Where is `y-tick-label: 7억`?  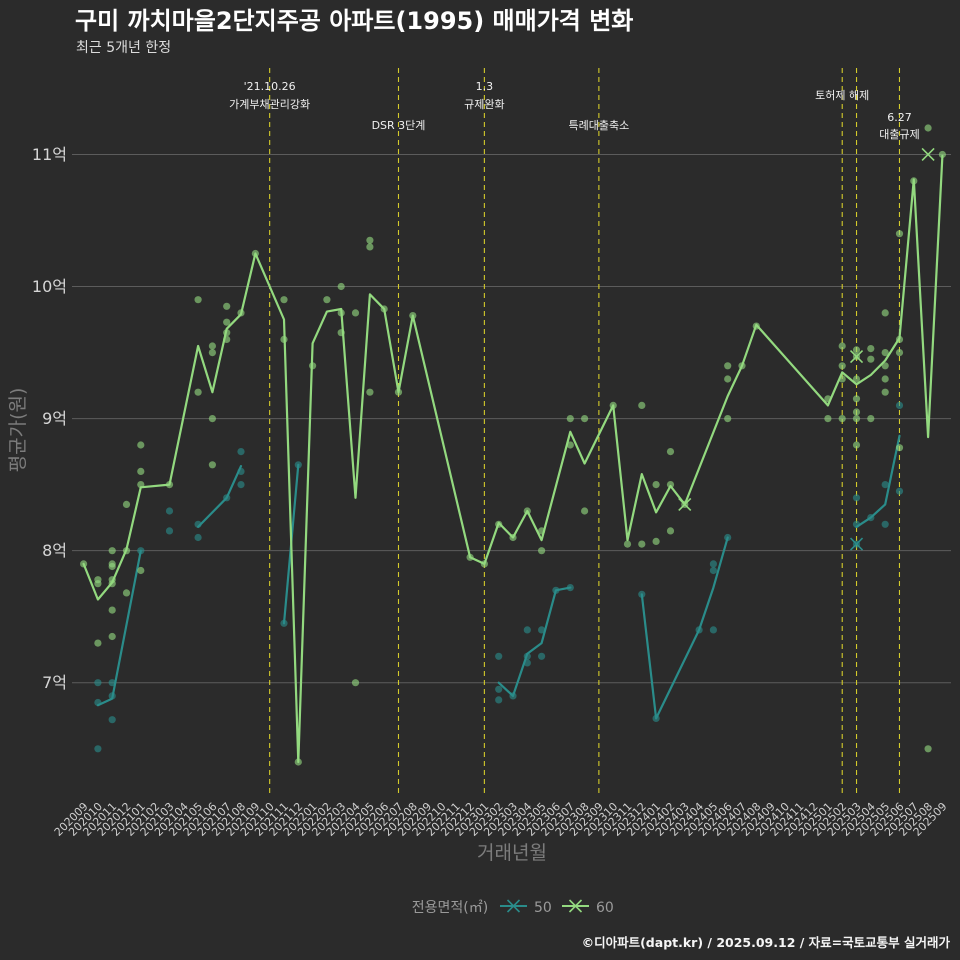 y-tick-label: 7억 is located at coordinates (54, 682).